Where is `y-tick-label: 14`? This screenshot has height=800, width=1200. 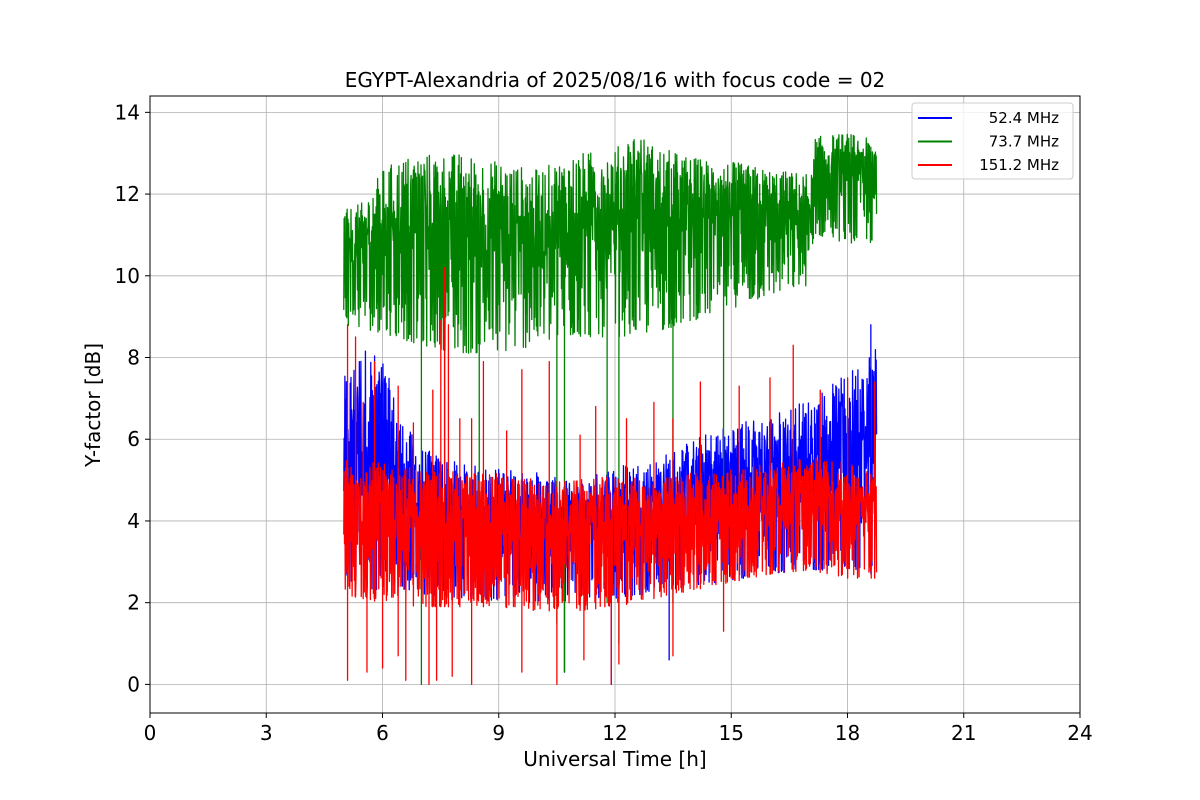 y-tick-label: 14 is located at coordinates (127, 112).